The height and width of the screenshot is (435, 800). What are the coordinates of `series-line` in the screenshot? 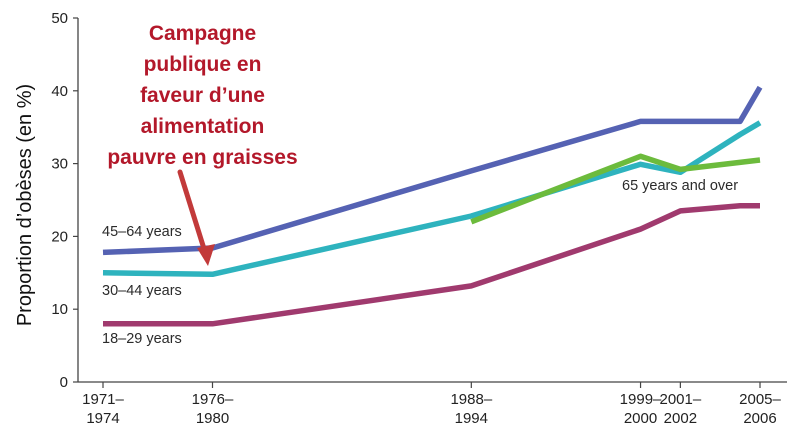 It's located at (615, 189).